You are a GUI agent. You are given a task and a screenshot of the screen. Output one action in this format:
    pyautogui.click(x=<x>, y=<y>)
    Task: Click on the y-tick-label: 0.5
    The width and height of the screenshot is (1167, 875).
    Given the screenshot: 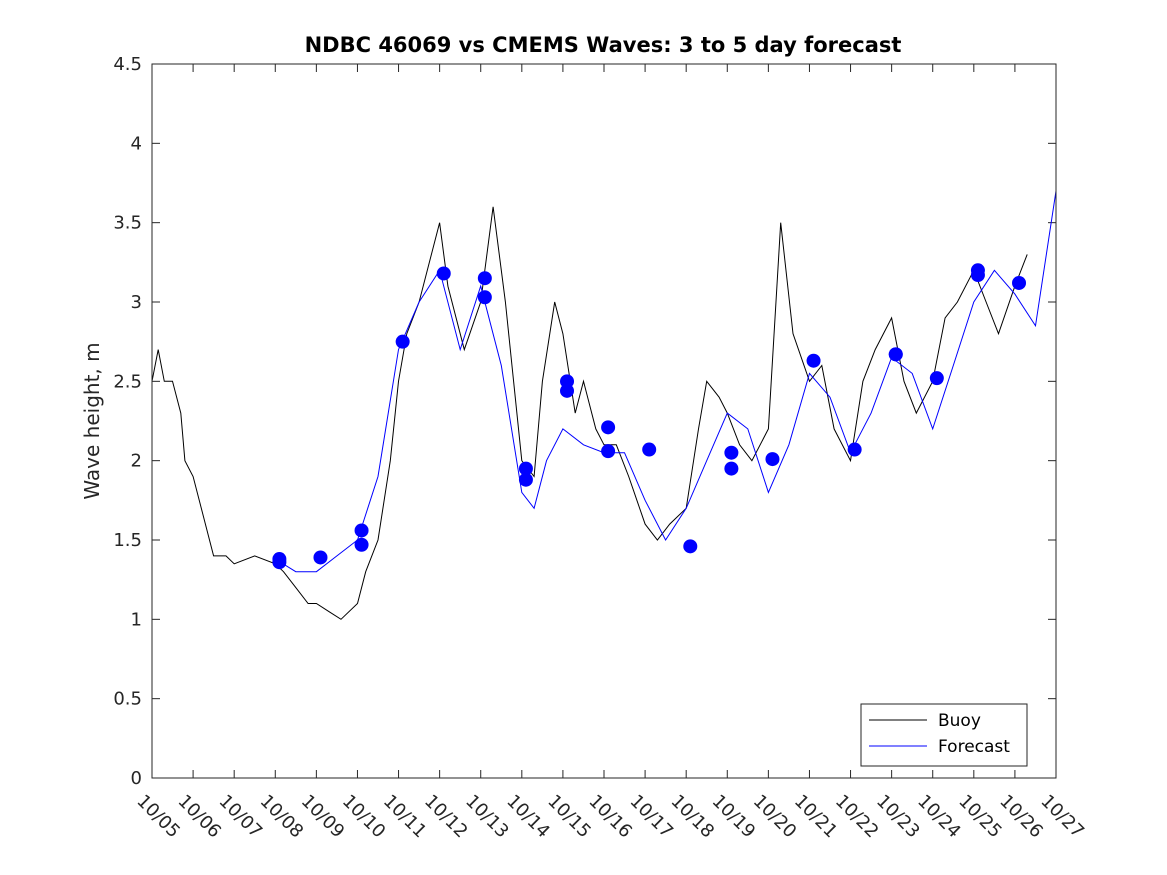 What is the action you would take?
    pyautogui.click(x=127, y=699)
    